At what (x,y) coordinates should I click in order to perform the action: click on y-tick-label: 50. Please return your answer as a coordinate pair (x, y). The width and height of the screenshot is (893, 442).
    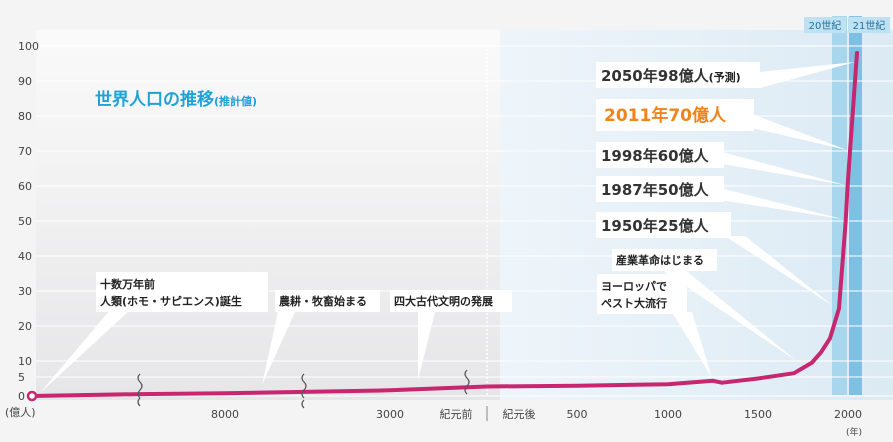
    Looking at the image, I should click on (25, 221).